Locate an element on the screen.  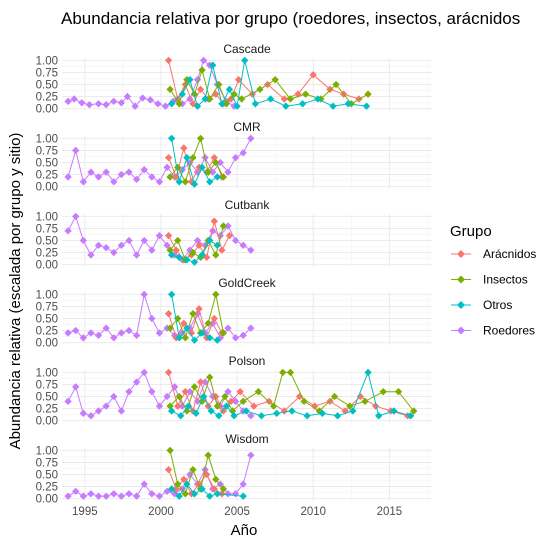
legend-key-point is located at coordinates (461, 330).